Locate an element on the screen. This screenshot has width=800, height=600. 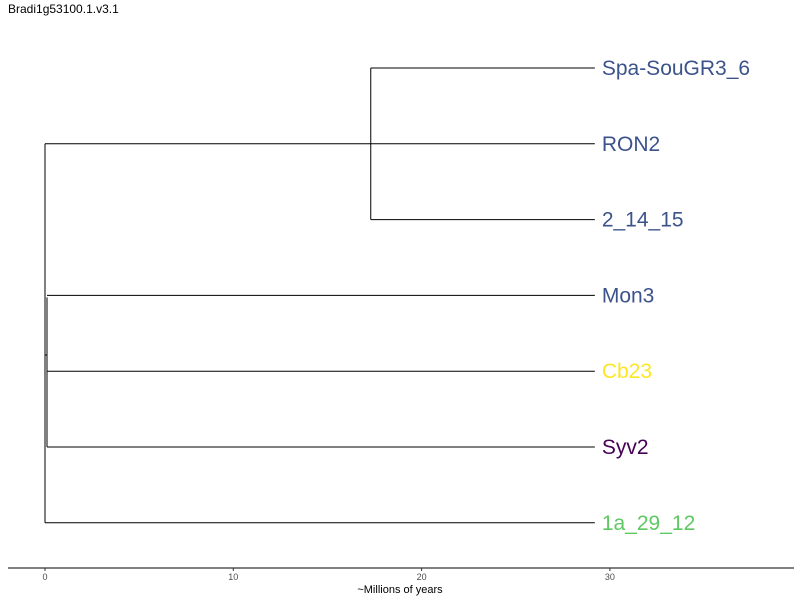
leaf-label: Spa-SouGR3_6 is located at coordinates (676, 68).